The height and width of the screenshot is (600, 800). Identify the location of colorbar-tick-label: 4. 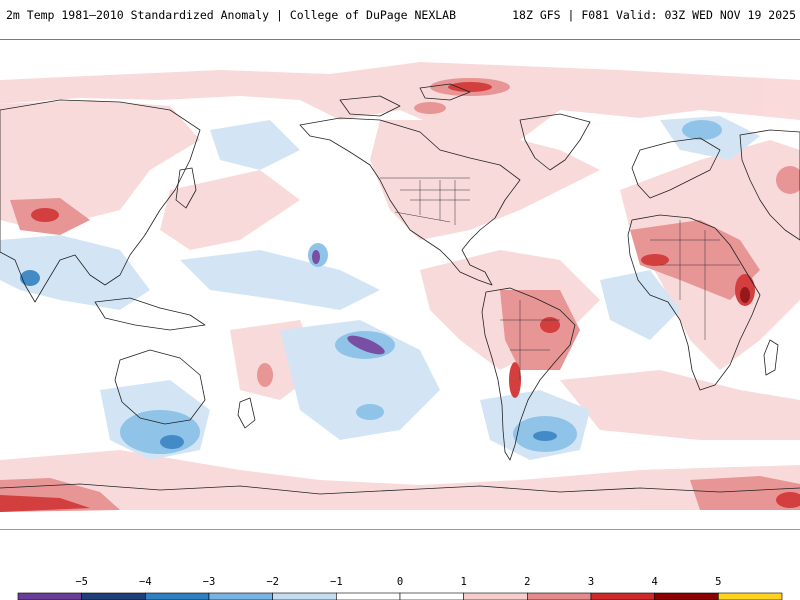
(654, 582).